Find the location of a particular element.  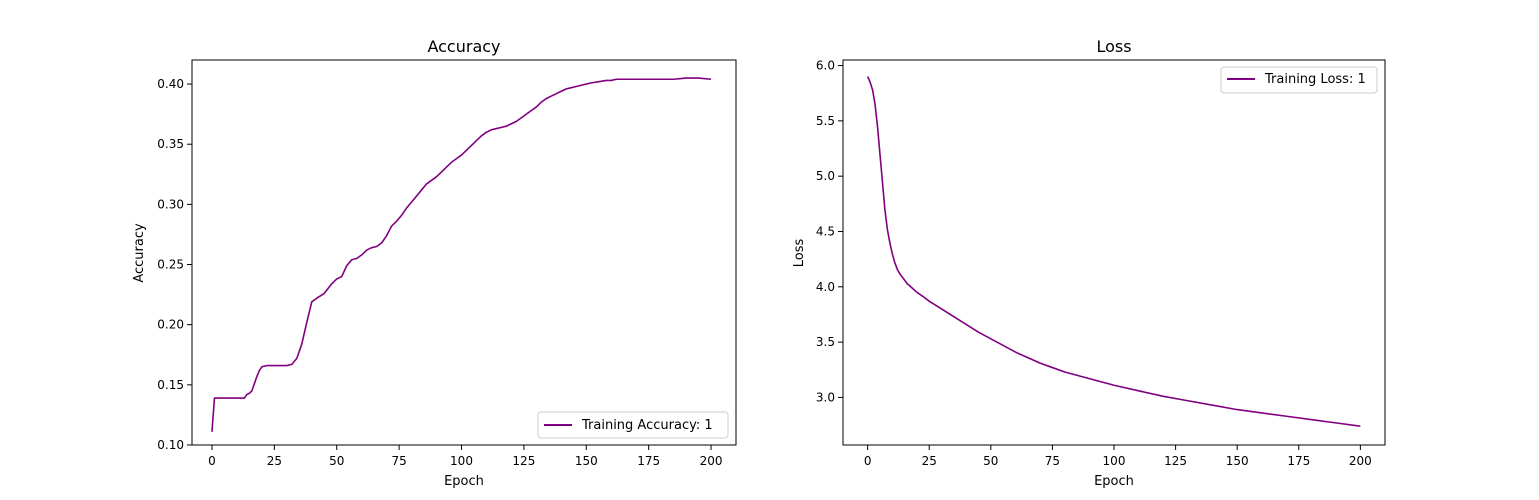

accuracy-ytick-label: 0.35 is located at coordinates (170, 144).